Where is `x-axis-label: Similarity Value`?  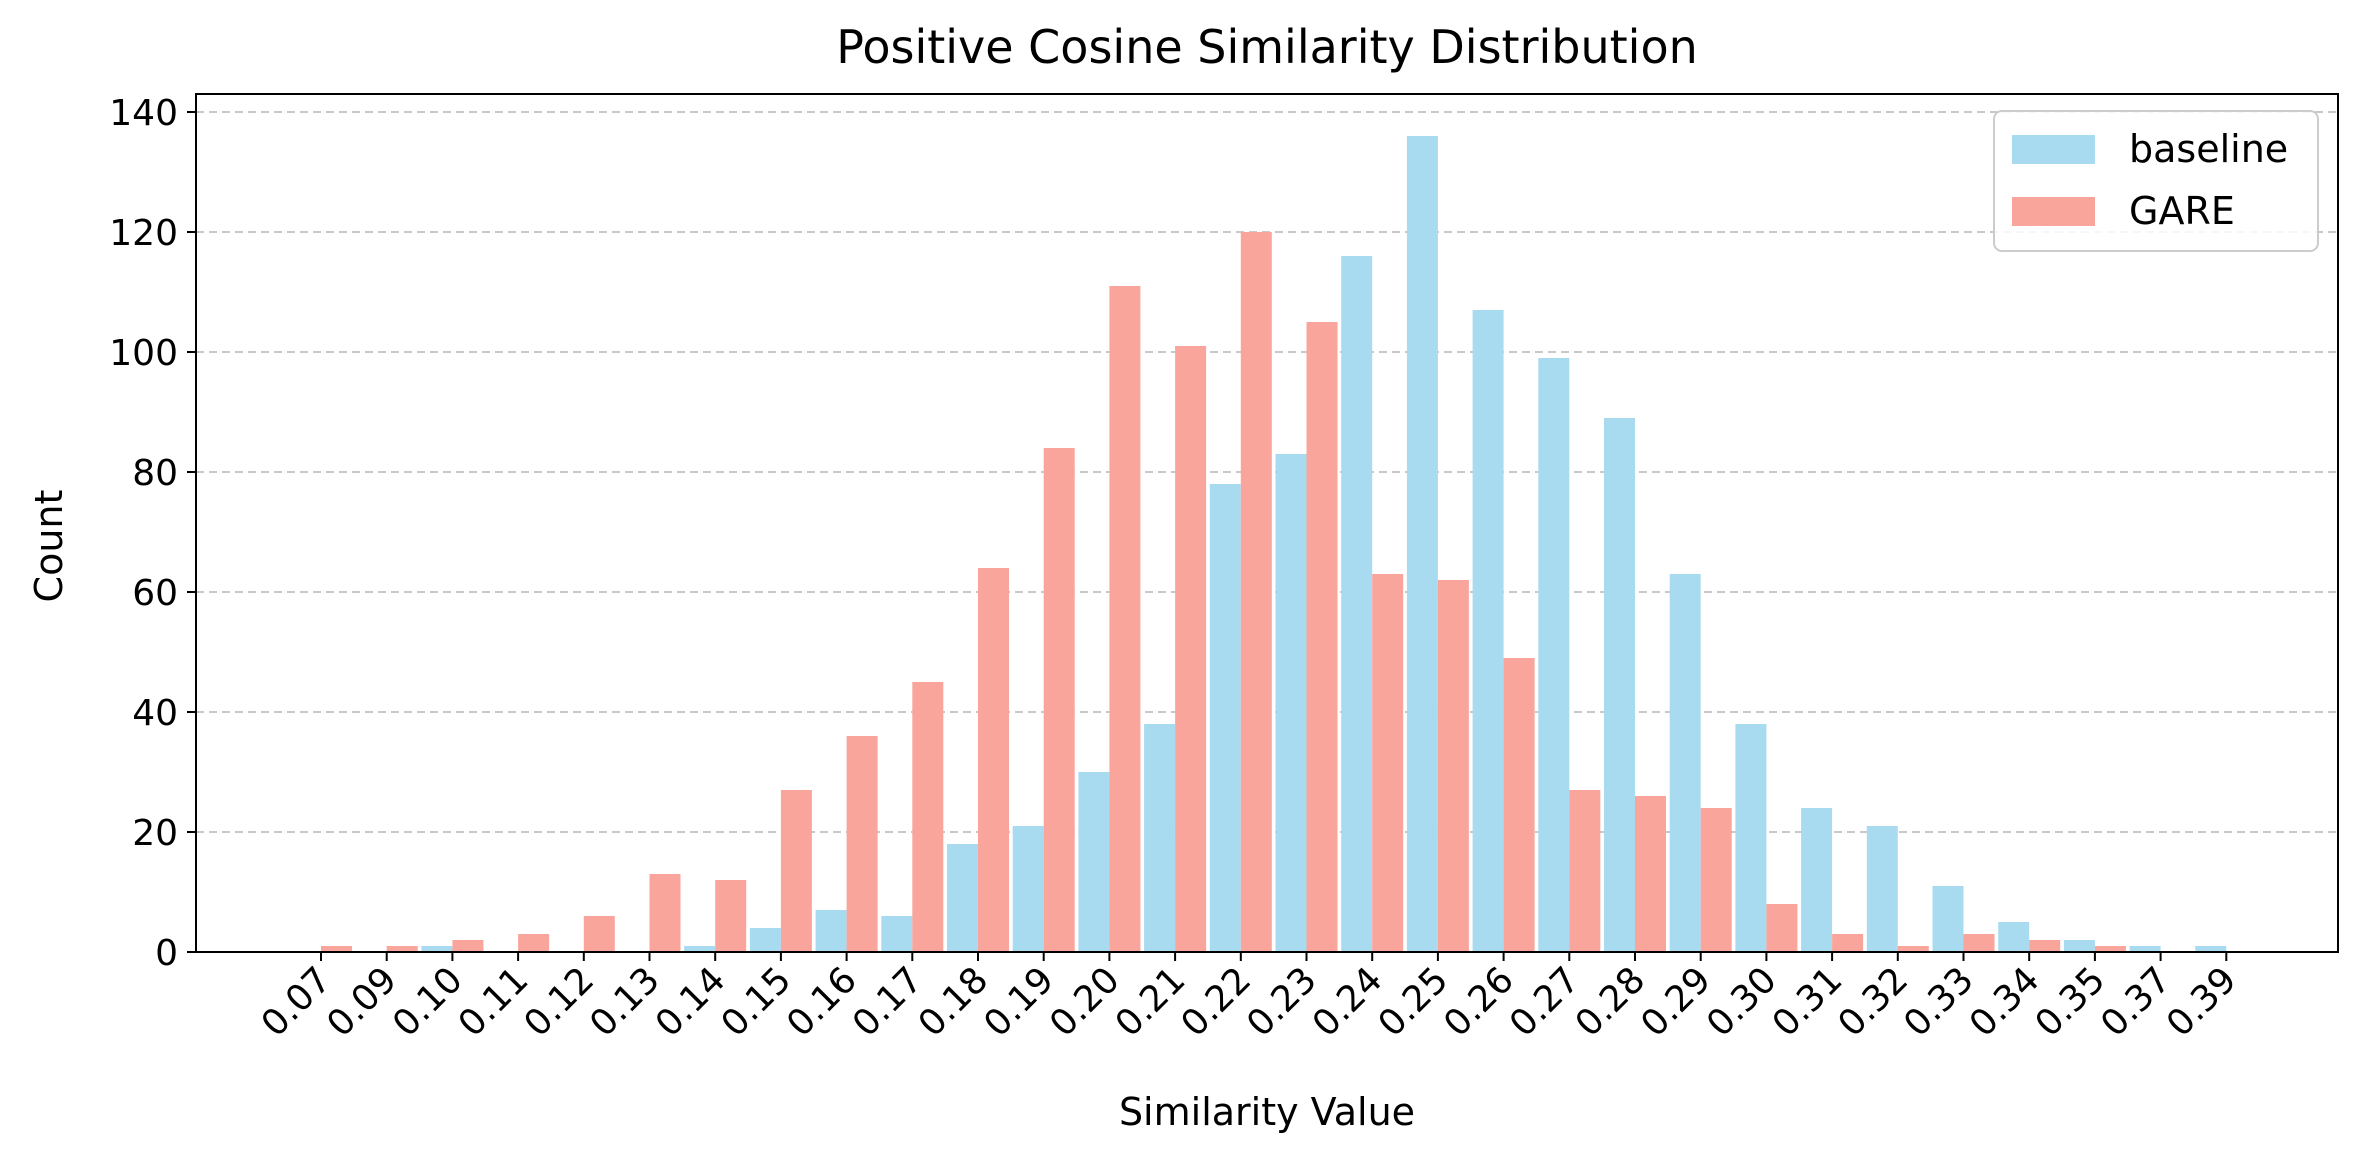
x-axis-label: Similarity Value is located at coordinates (1267, 1112).